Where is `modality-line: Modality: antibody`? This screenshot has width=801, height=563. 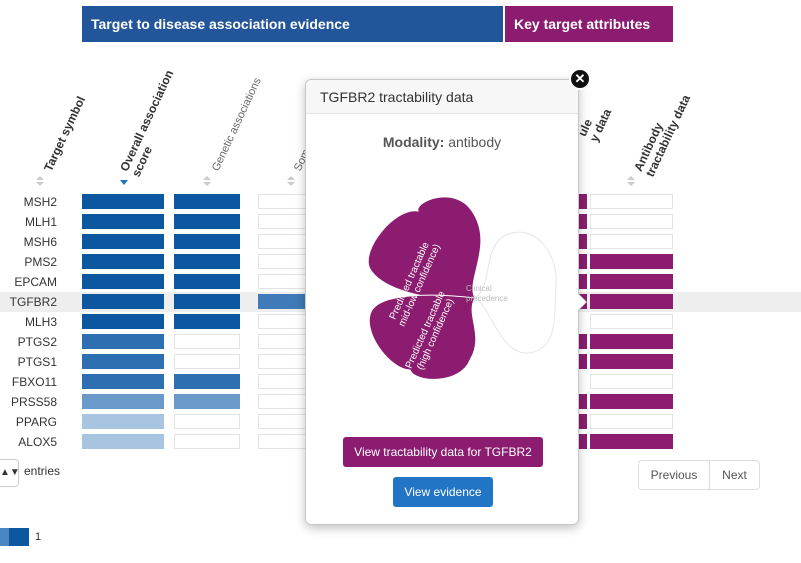
modality-line: Modality: antibody is located at coordinates (442, 142).